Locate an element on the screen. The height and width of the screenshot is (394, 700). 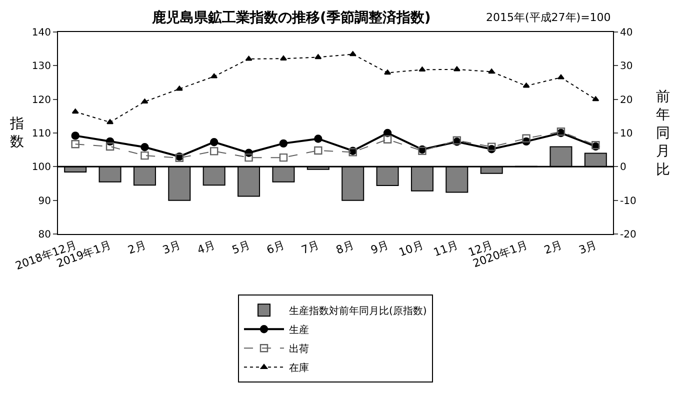
y2-axis-title: 前年同月比 is located at coordinates (663, 133).